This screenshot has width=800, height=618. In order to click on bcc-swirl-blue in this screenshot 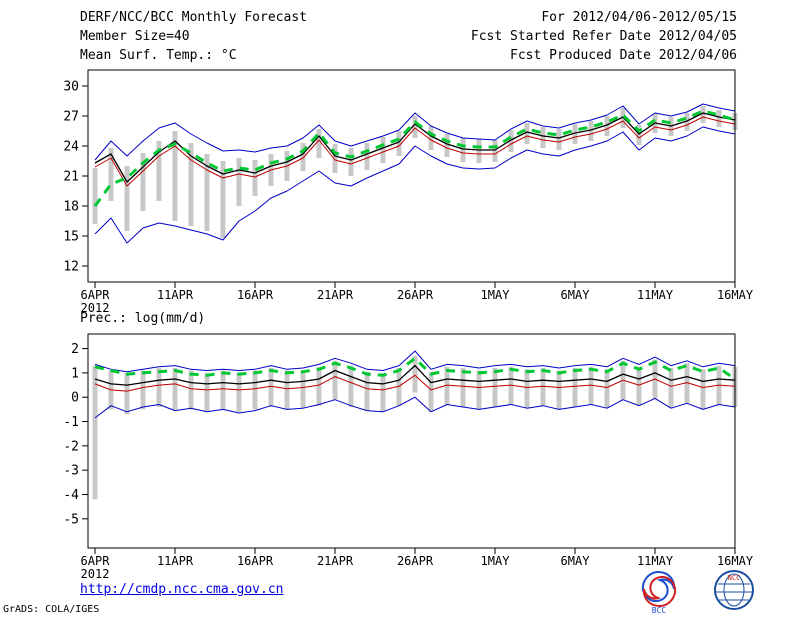, I will do `click(658, 586)`.